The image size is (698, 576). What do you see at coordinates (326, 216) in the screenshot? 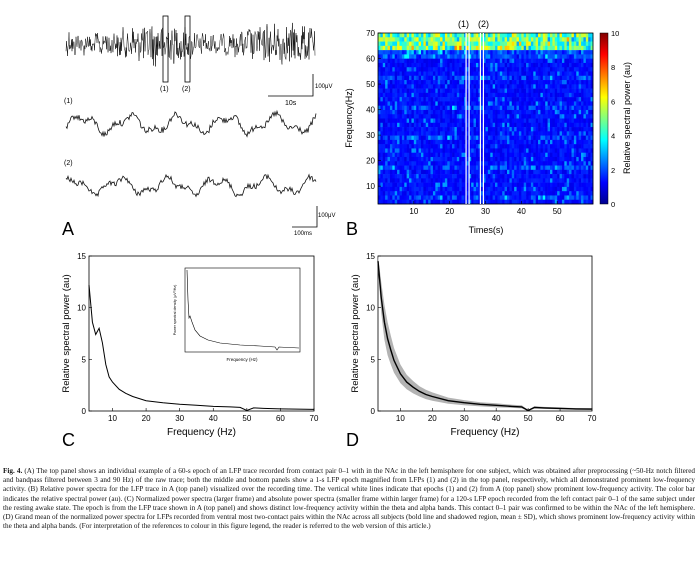
I see `scale-bar-bottom-amplitude: 100μV` at bounding box center [326, 216].